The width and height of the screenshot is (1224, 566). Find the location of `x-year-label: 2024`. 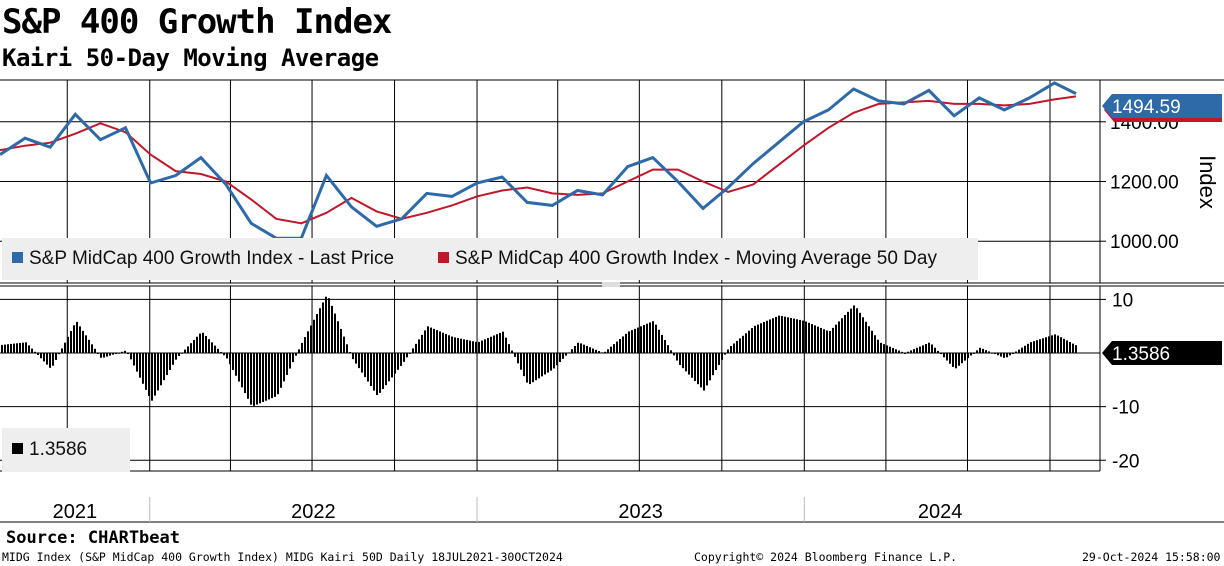

x-year-label: 2024 is located at coordinates (940, 512).